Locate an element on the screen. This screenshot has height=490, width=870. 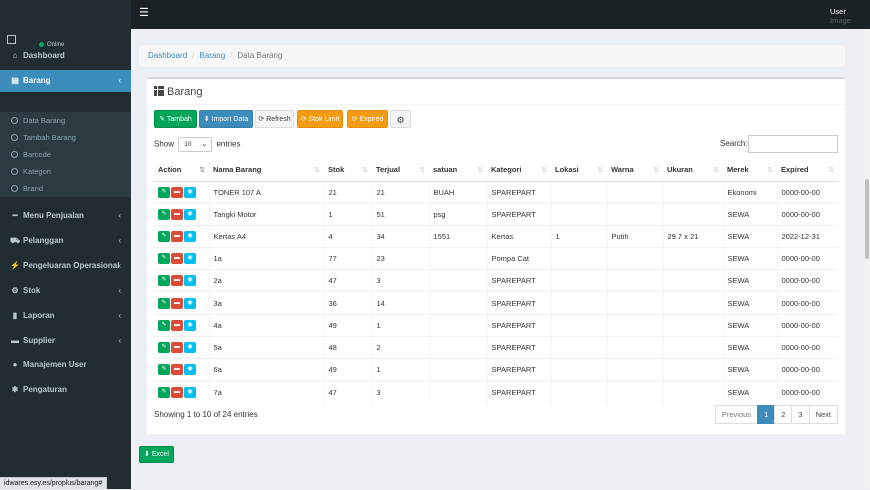
table-cell: 34 is located at coordinates (400, 236).